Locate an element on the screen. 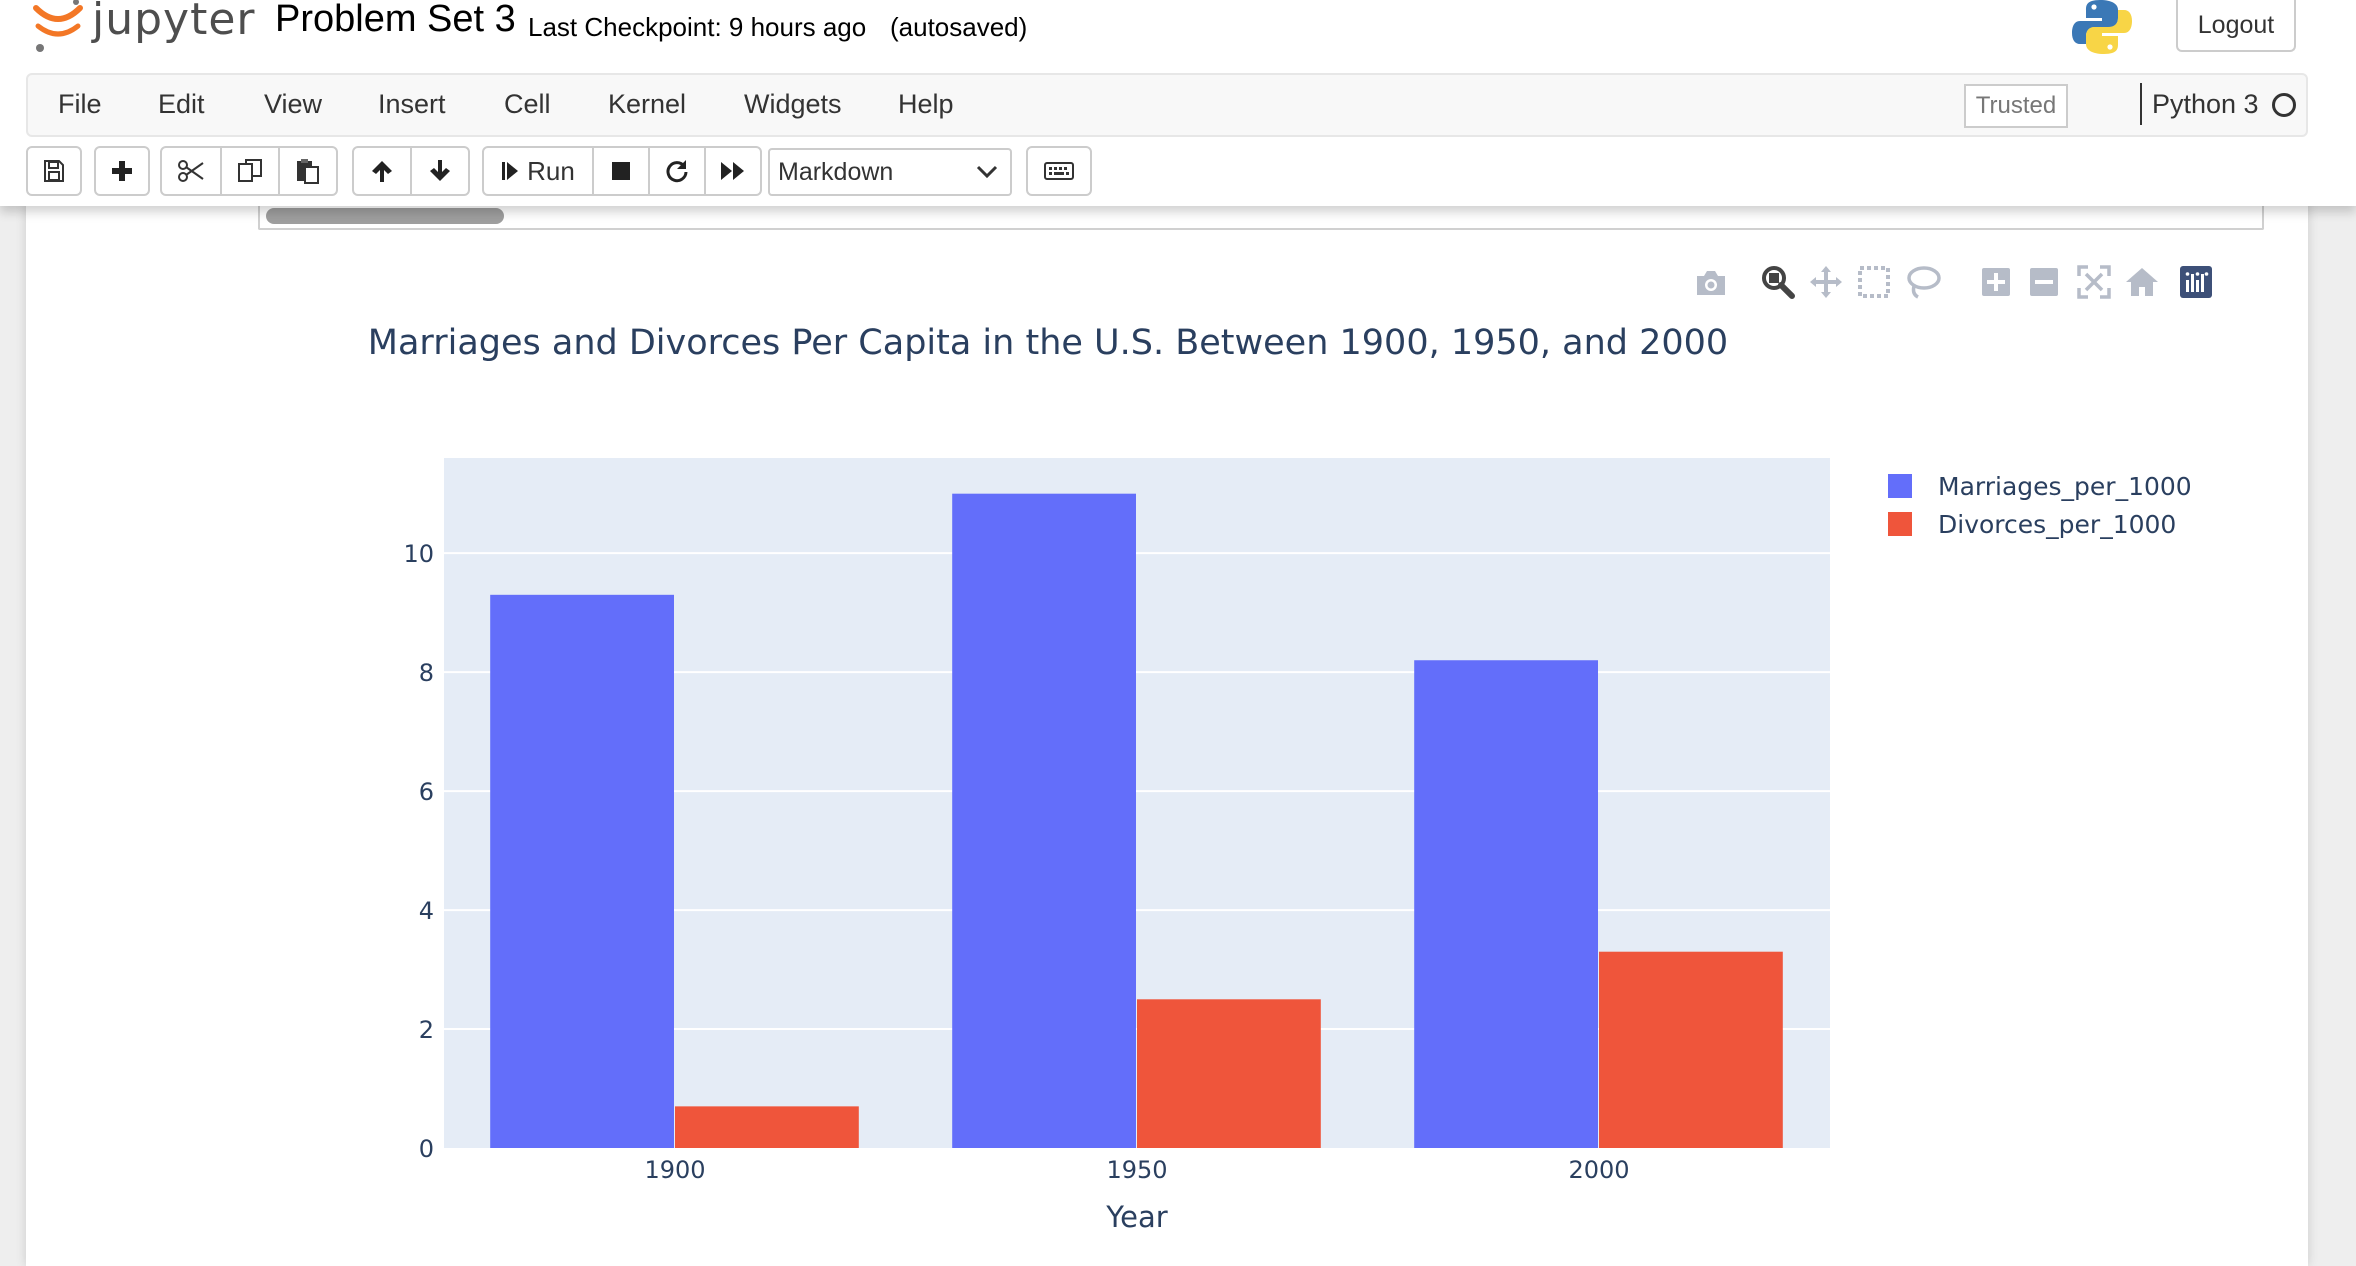 Image resolution: width=2356 pixels, height=1266 pixels. edit-group is located at coordinates (249, 171).